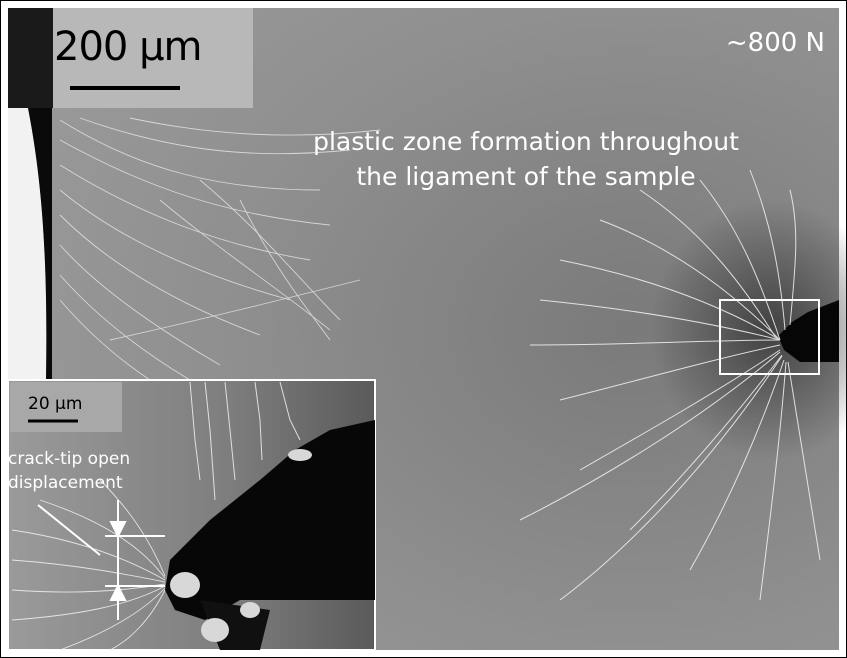  Describe the element at coordinates (128, 47) in the screenshot. I see `main-scale-bar-label: 200 μm` at that location.